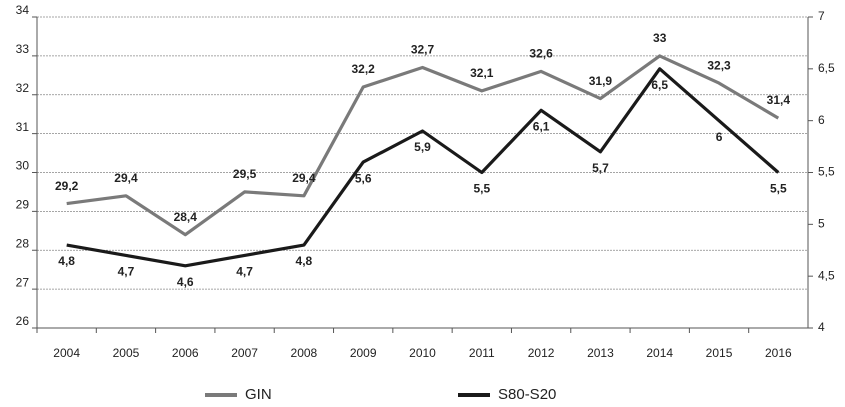  Describe the element at coordinates (659, 353) in the screenshot. I see `x-tick-label: 2014` at that location.